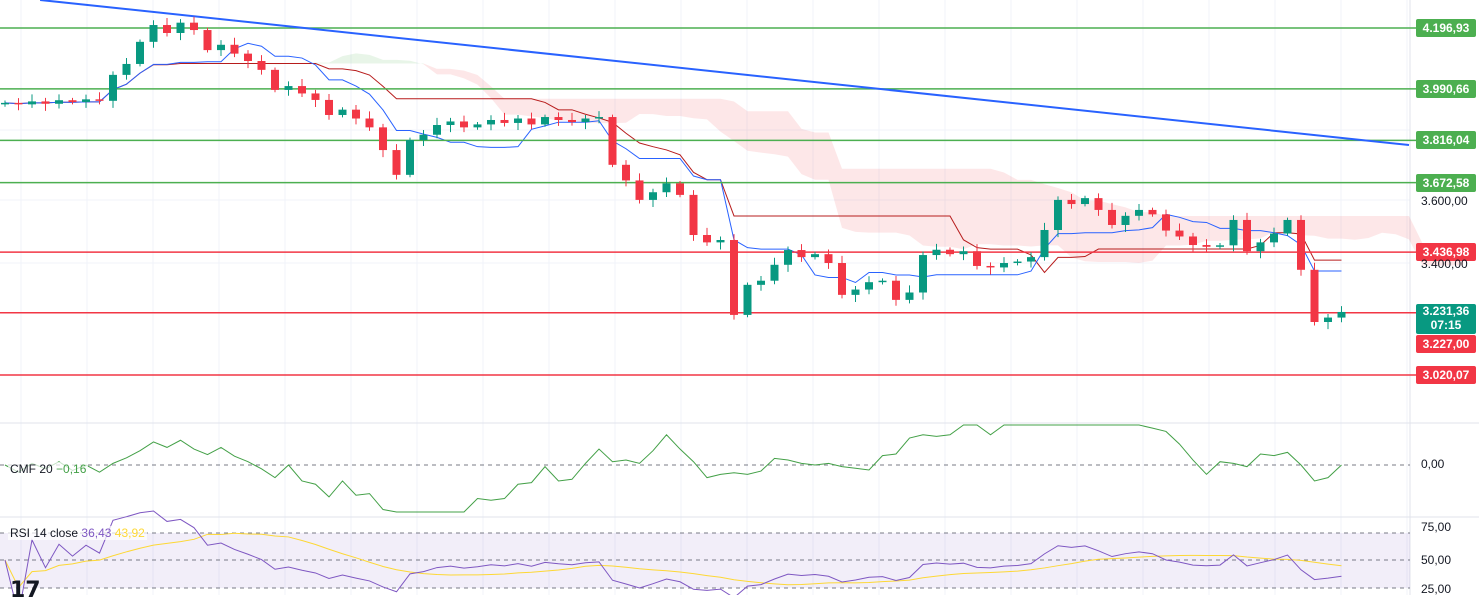 The width and height of the screenshot is (1479, 603). Describe the element at coordinates (44, 533) in the screenshot. I see `rsi-title: RSI 14 close` at that location.